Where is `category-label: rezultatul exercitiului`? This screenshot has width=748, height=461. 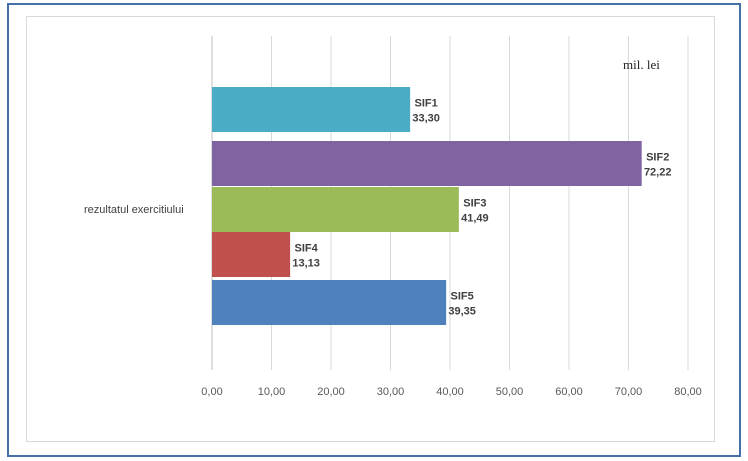
category-label: rezultatul exercitiului is located at coordinates (134, 210).